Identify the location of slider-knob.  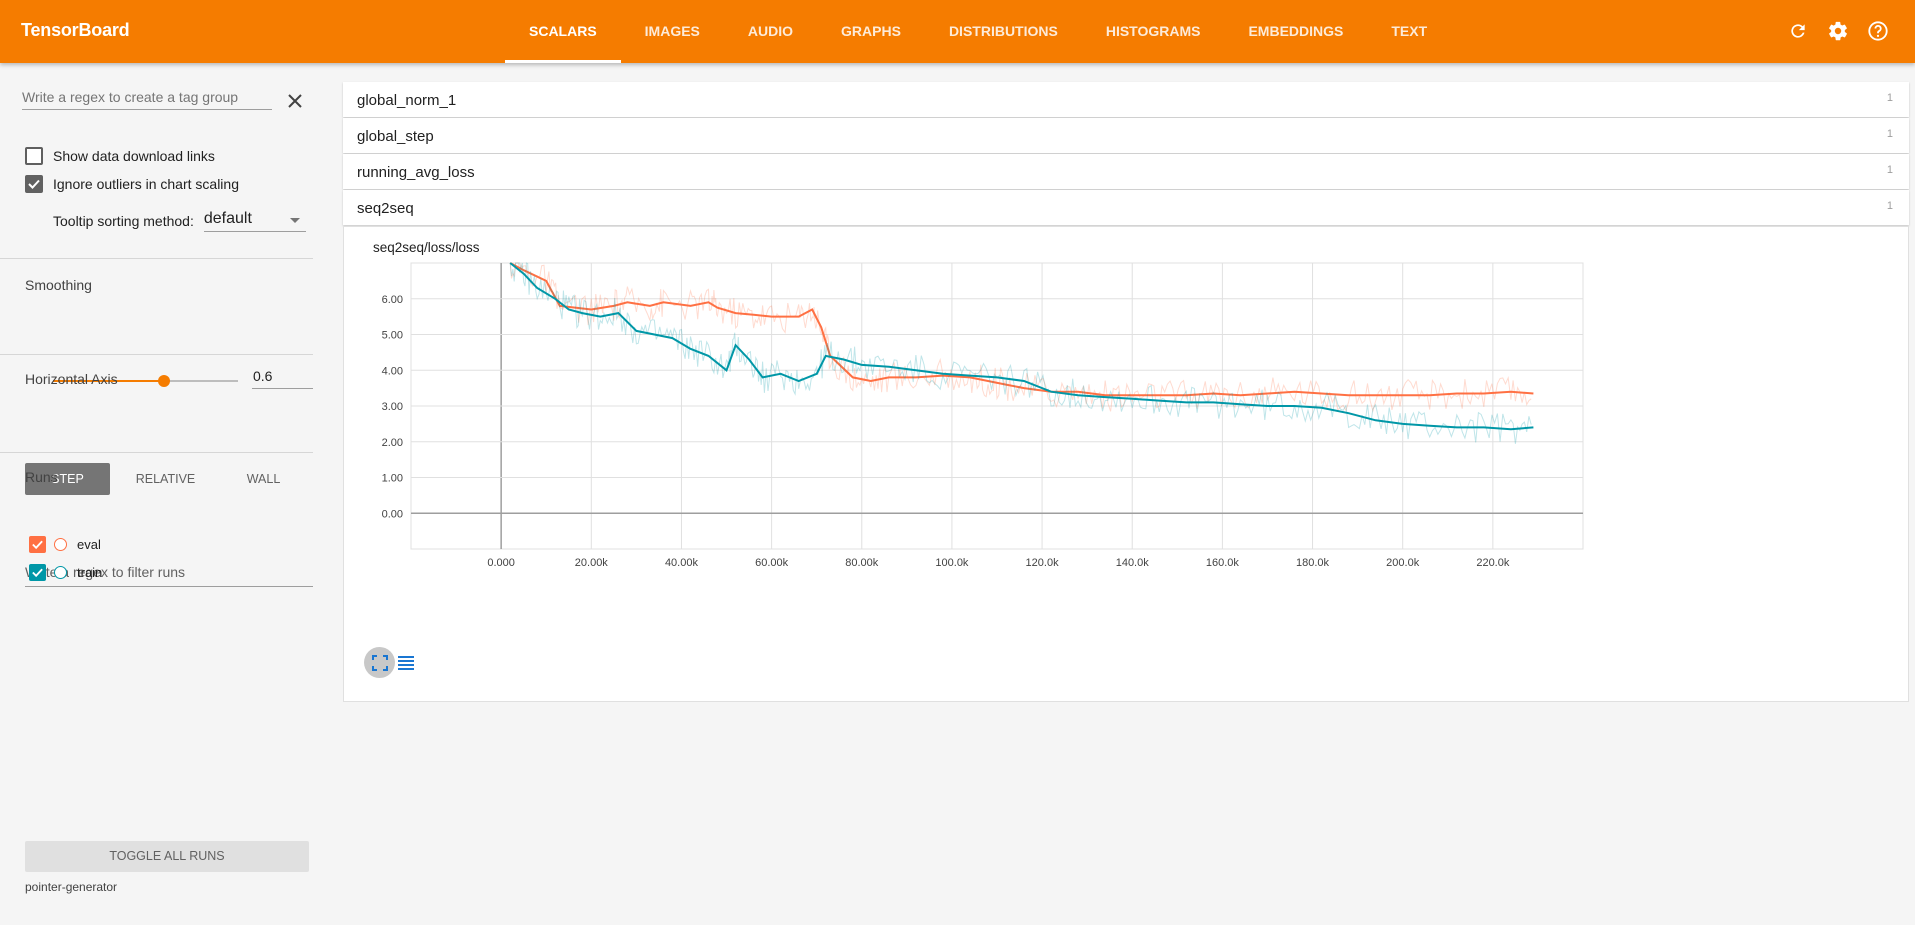
(164, 381).